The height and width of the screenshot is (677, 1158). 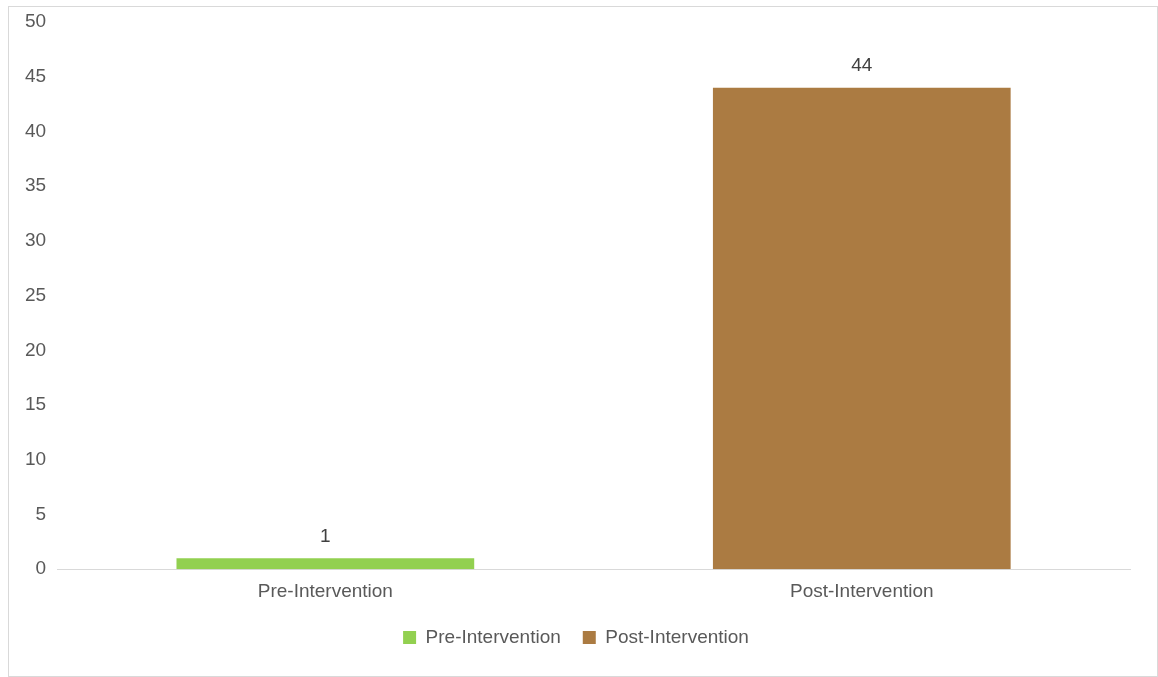 I want to click on y-tick-label: 40, so click(x=35, y=130).